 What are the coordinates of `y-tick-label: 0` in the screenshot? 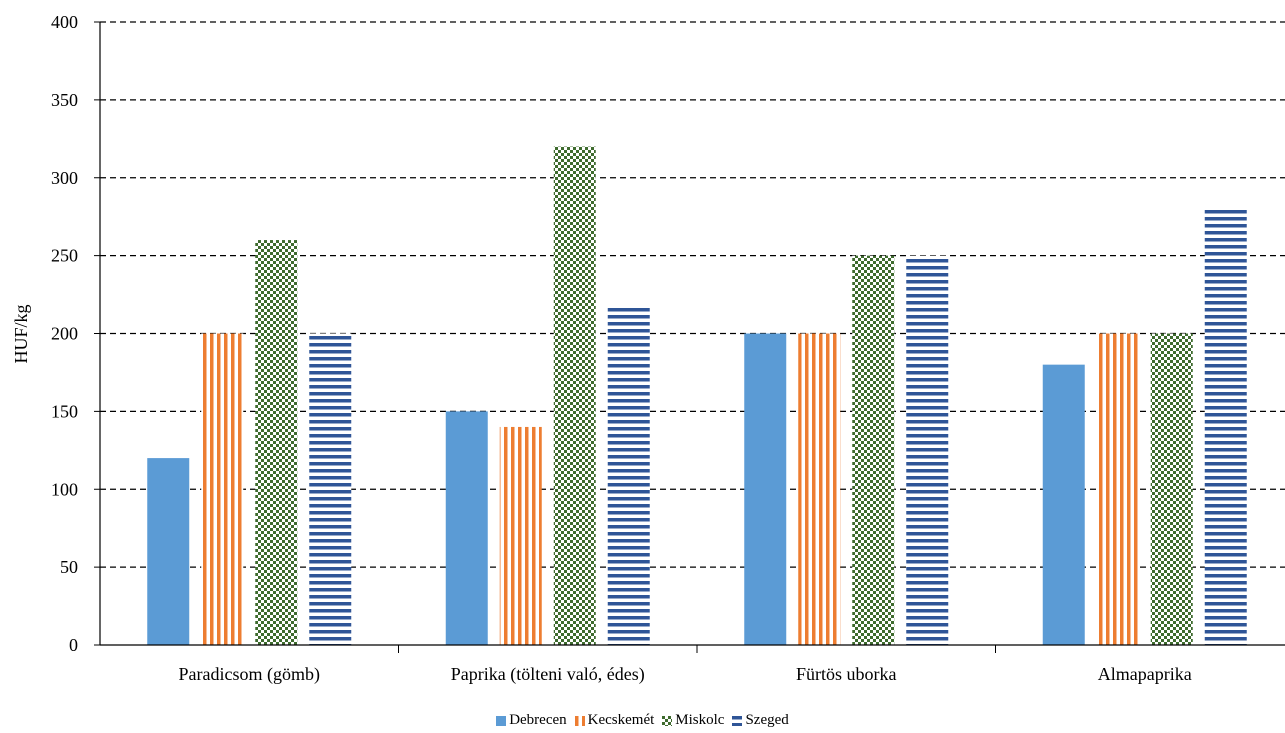 It's located at (73, 645).